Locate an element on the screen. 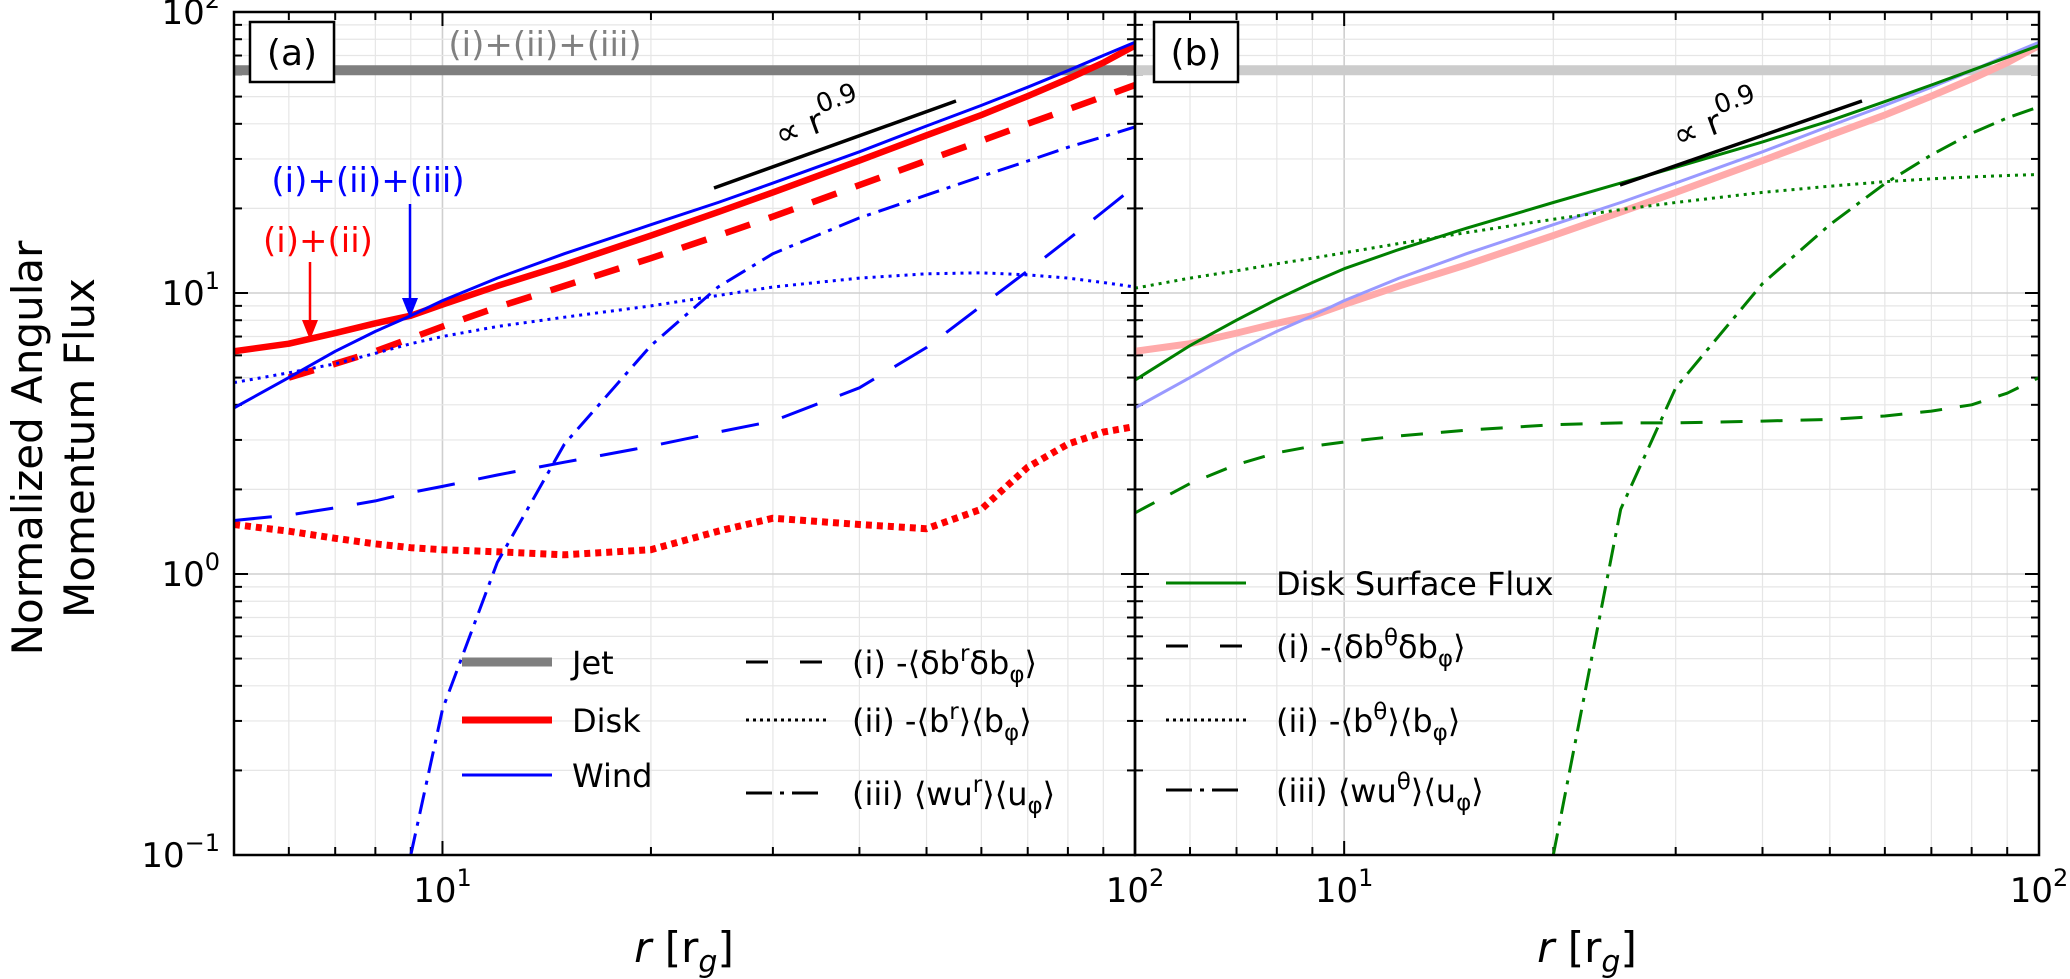 The height and width of the screenshot is (979, 2070). legend-wind-label: Wind is located at coordinates (612, 776).